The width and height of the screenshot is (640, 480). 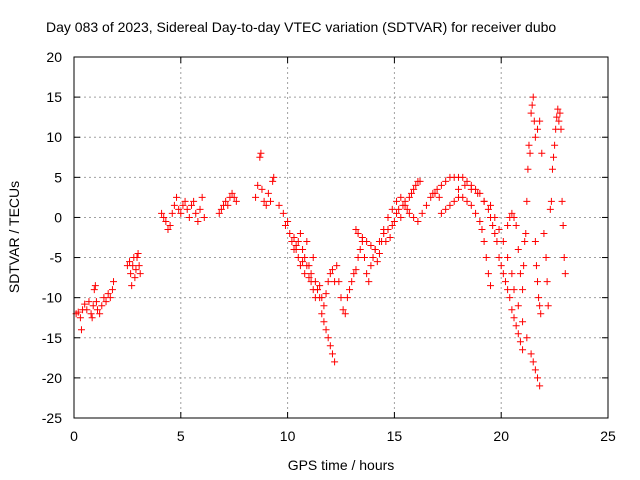 What do you see at coordinates (54, 97) in the screenshot?
I see `y-tick-label: 15` at bounding box center [54, 97].